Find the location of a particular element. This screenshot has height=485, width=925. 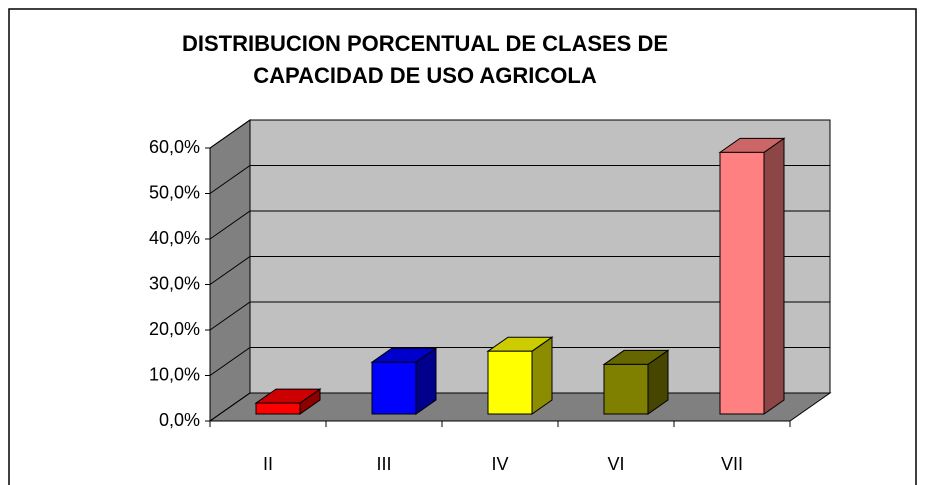

bar-side is located at coordinates (774, 276).